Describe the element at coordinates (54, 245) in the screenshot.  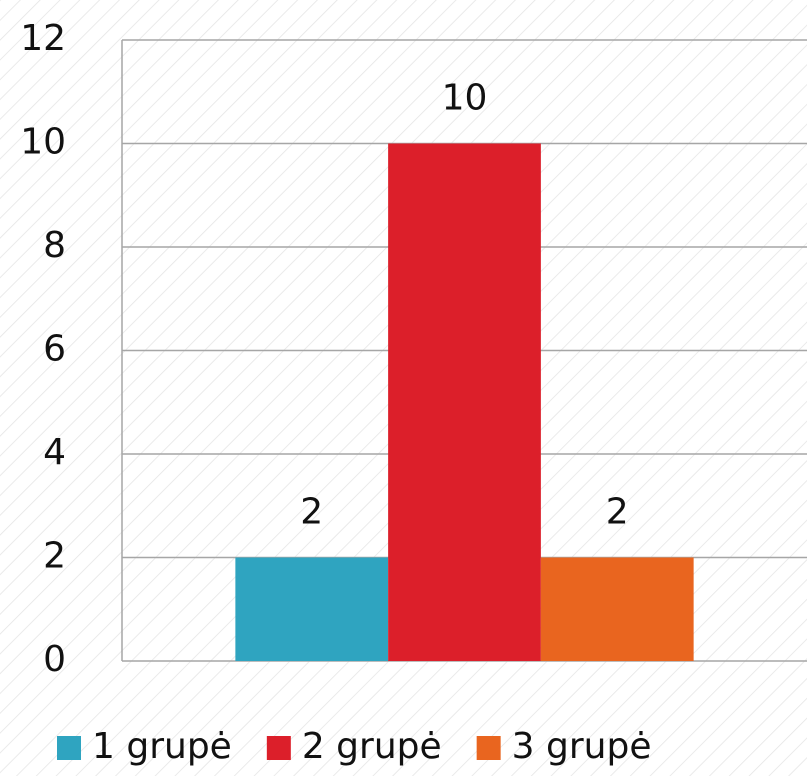
I see `y-tick-label: 8` at that location.